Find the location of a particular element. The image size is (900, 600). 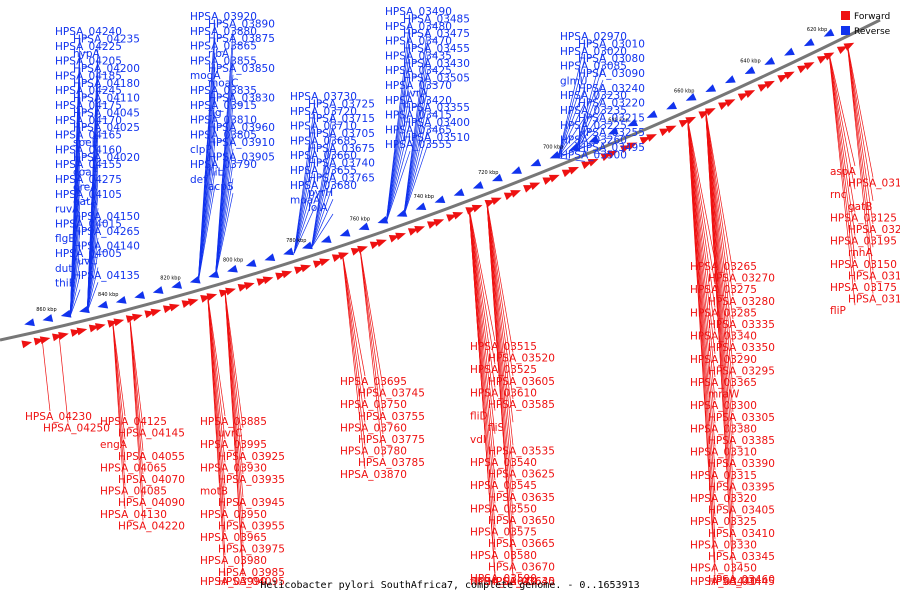

reverse-gene-label: HPSA_03510 is located at coordinates (436, 138).